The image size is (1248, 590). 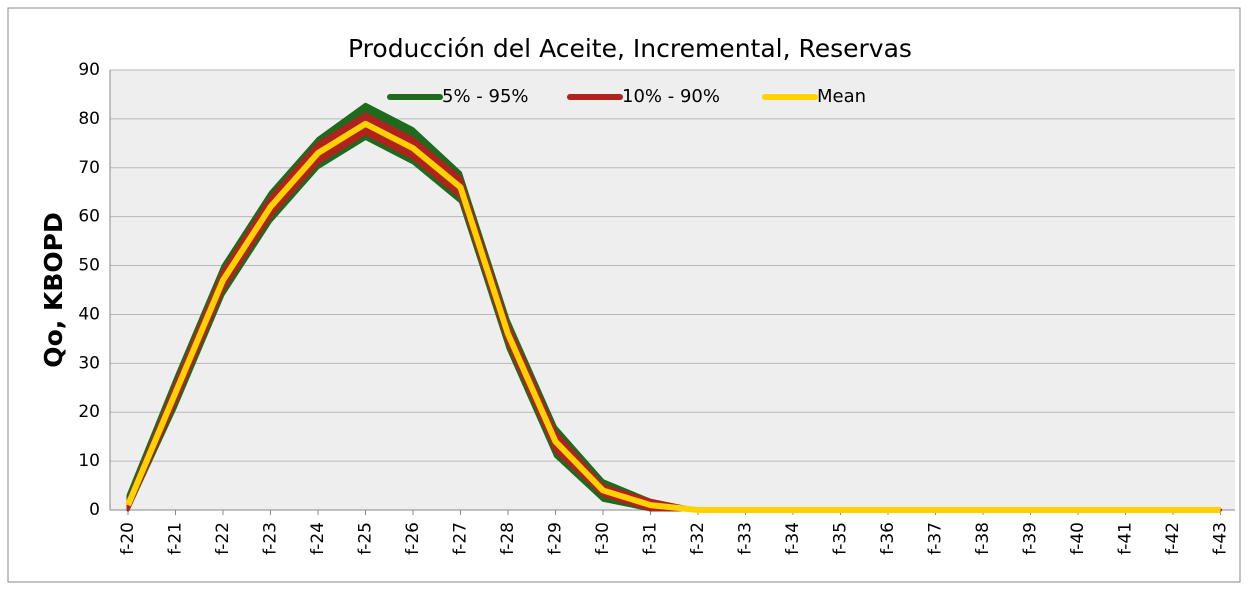 What do you see at coordinates (603, 538) in the screenshot?
I see `x-tick-label: f-30` at bounding box center [603, 538].